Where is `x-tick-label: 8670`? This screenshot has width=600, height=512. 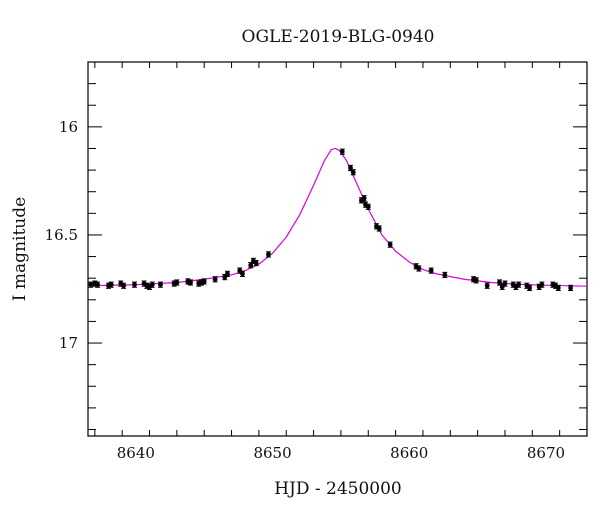 x-tick-label: 8670 is located at coordinates (546, 453).